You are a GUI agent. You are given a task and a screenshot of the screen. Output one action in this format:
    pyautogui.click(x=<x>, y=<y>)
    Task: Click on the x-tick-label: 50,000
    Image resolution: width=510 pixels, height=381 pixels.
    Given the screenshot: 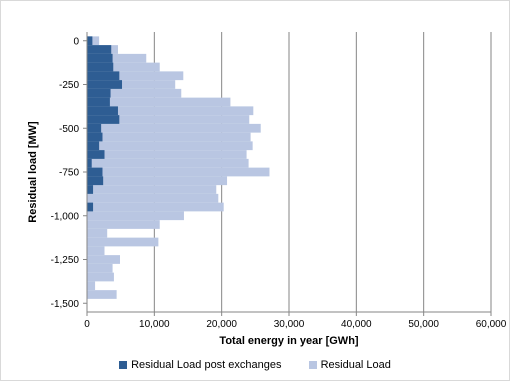 What is the action you would take?
    pyautogui.click(x=423, y=324)
    